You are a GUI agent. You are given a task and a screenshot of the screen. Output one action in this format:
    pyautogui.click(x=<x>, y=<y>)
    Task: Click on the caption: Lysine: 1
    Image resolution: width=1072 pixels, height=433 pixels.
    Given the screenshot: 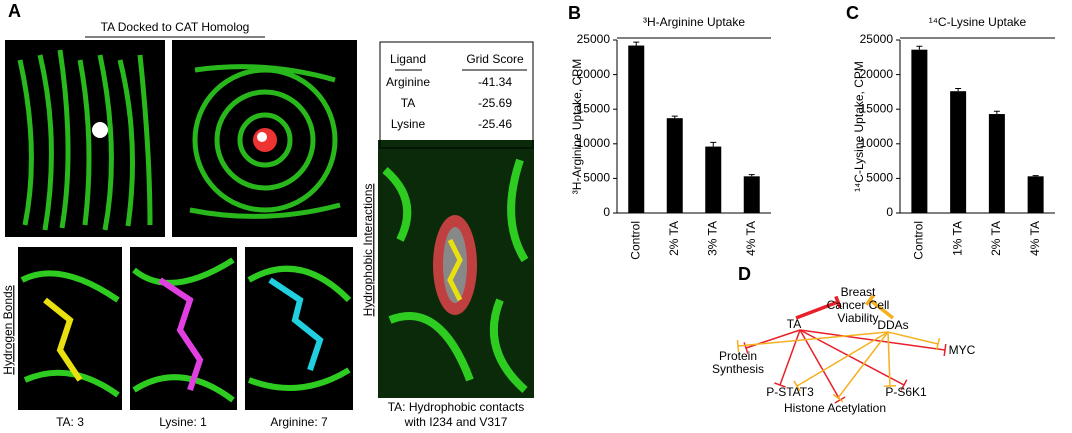 What is the action you would take?
    pyautogui.click(x=183, y=422)
    